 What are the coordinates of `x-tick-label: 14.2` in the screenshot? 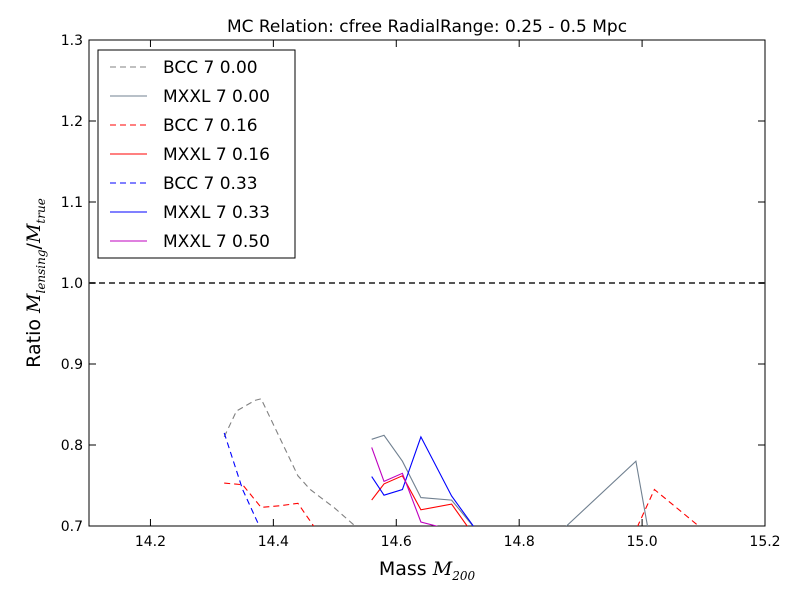 It's located at (150, 542).